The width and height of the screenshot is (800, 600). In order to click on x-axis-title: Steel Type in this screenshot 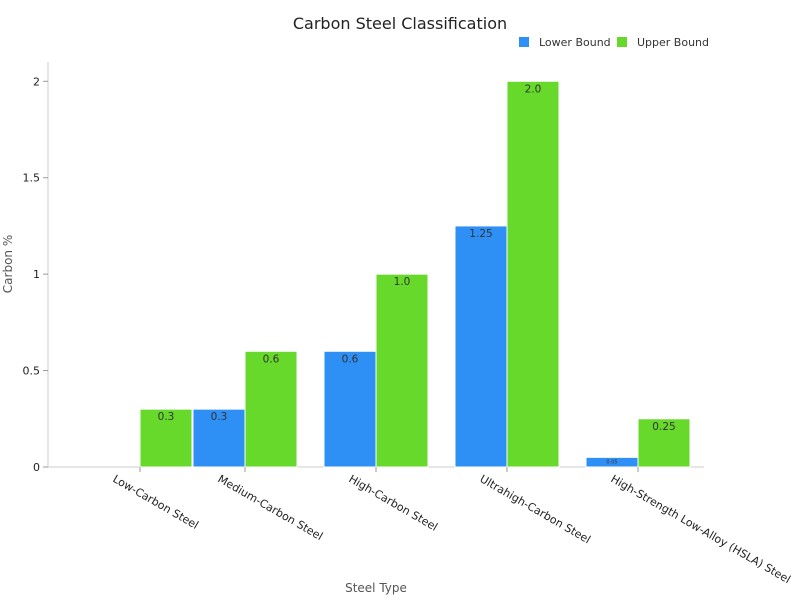, I will do `click(376, 588)`.